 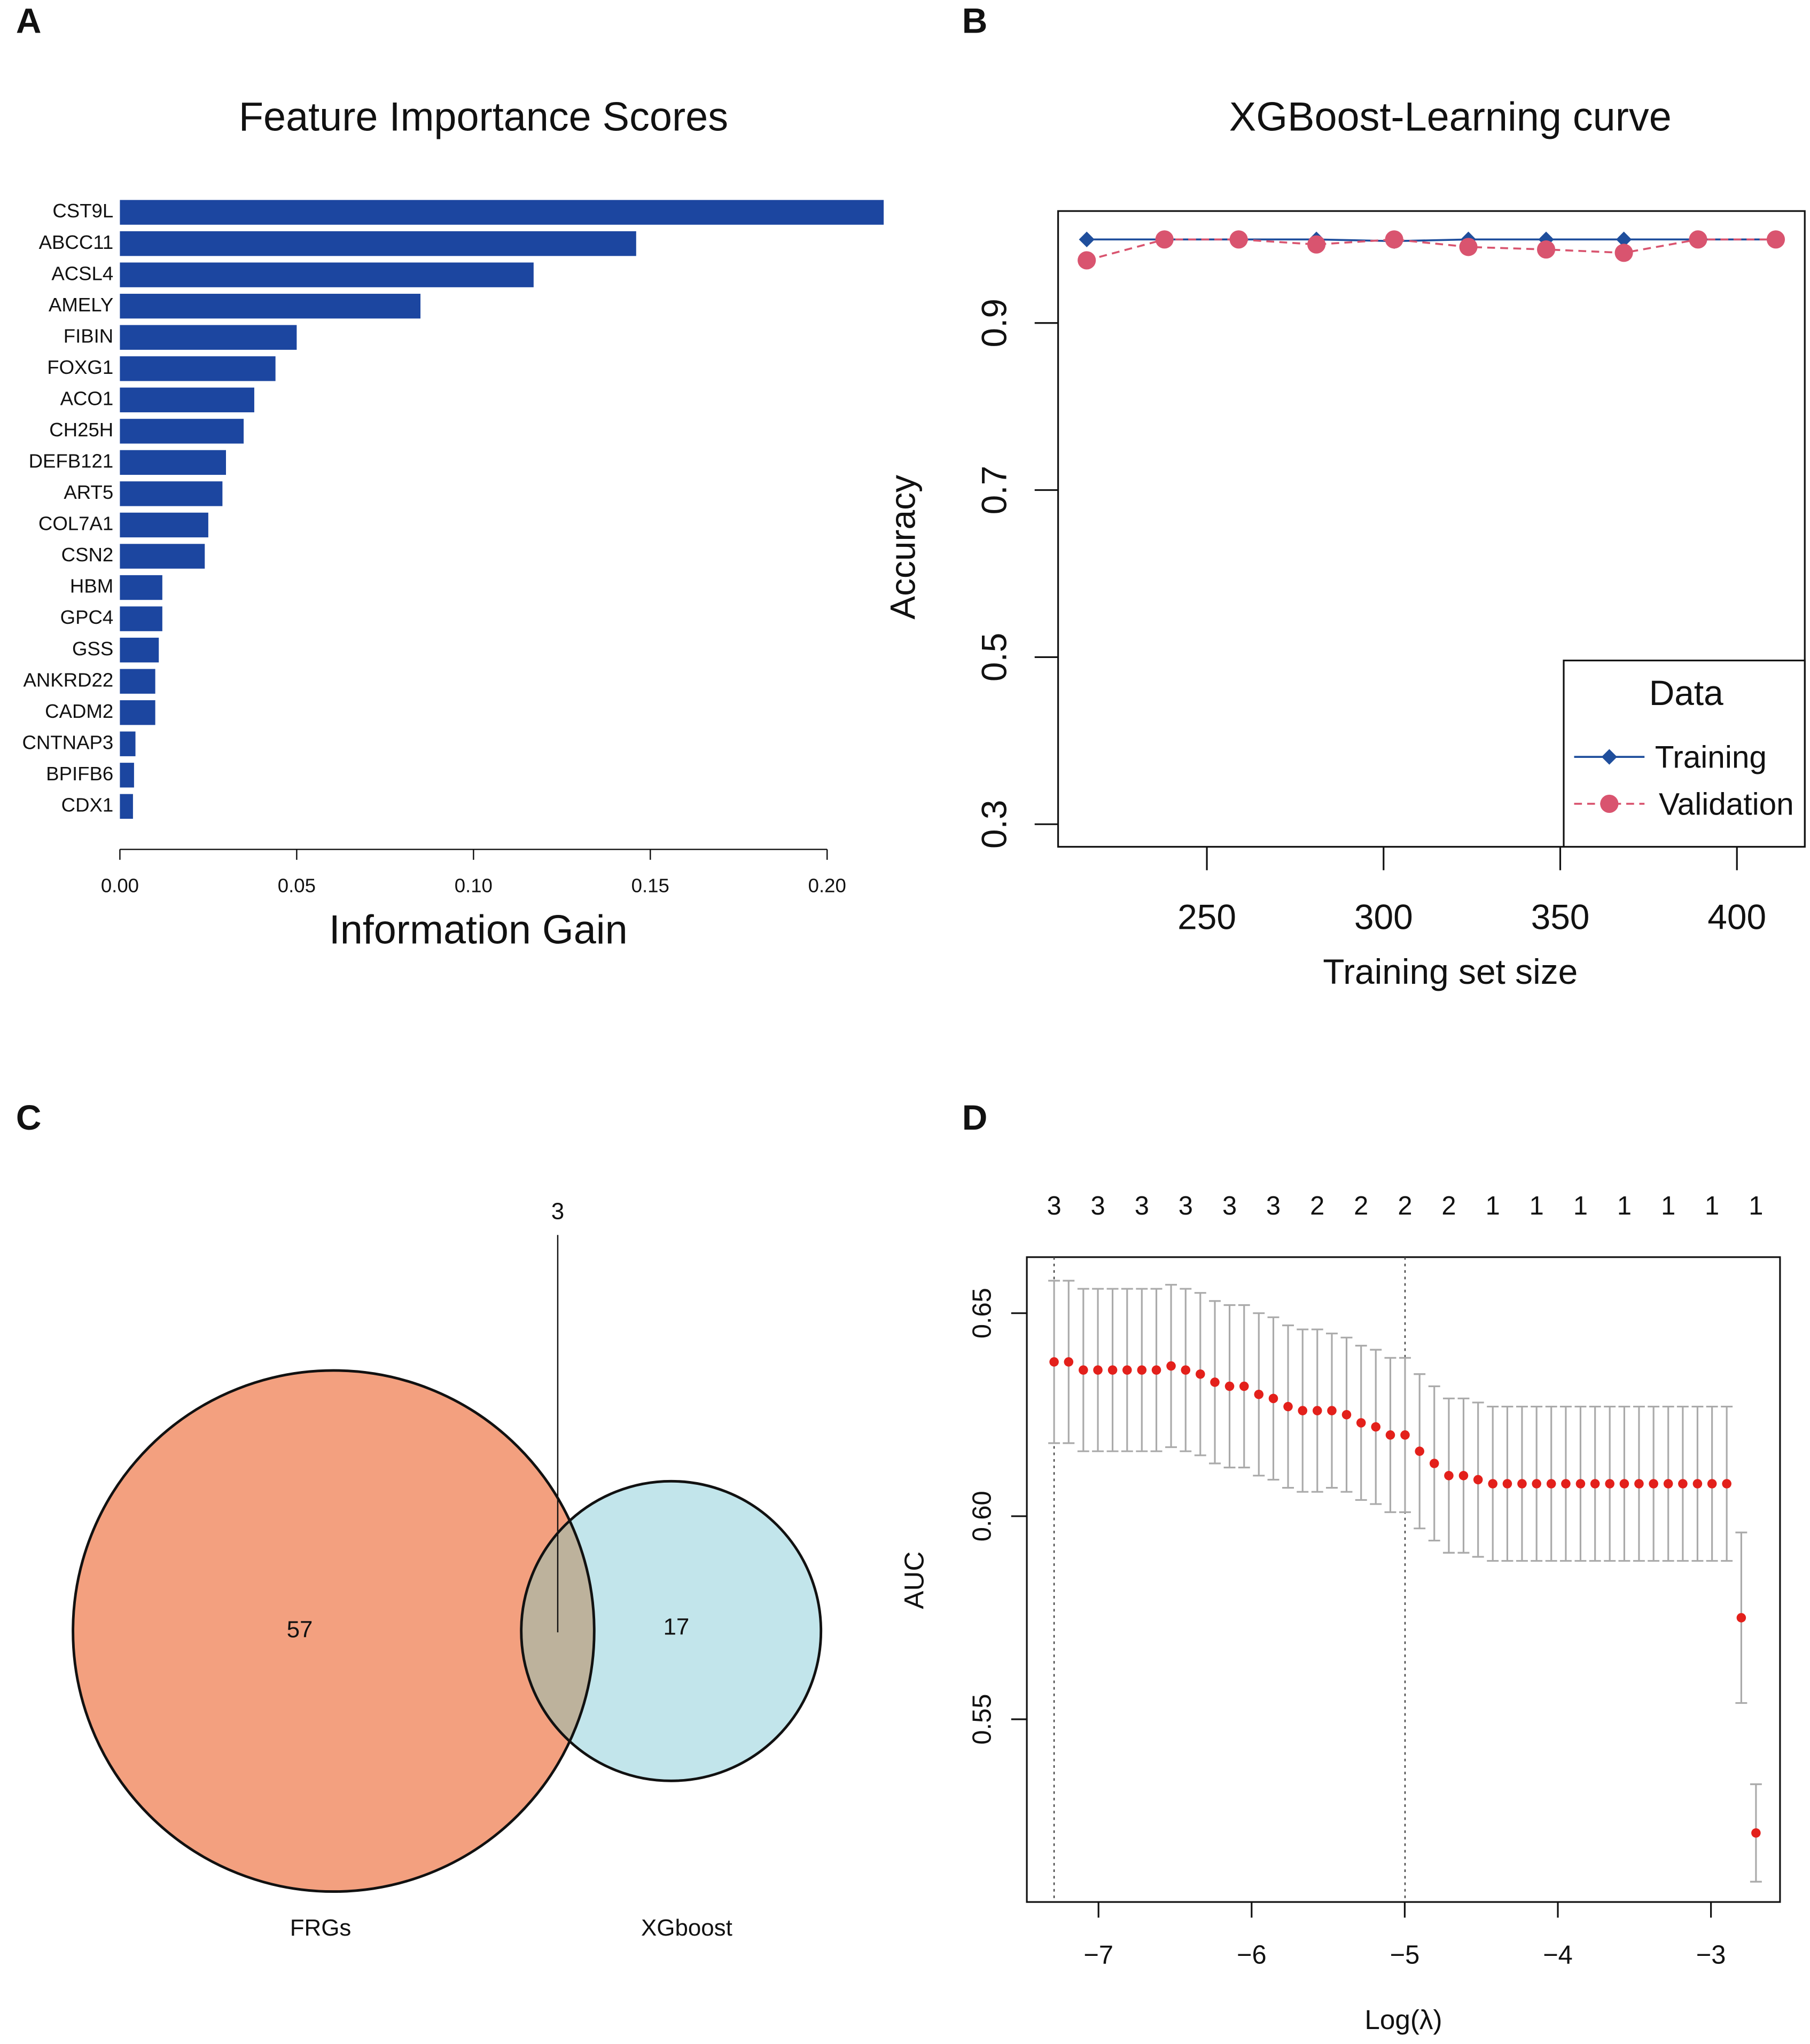 What do you see at coordinates (120, 886) in the screenshot?
I see `x-tick-label: 0.00` at bounding box center [120, 886].